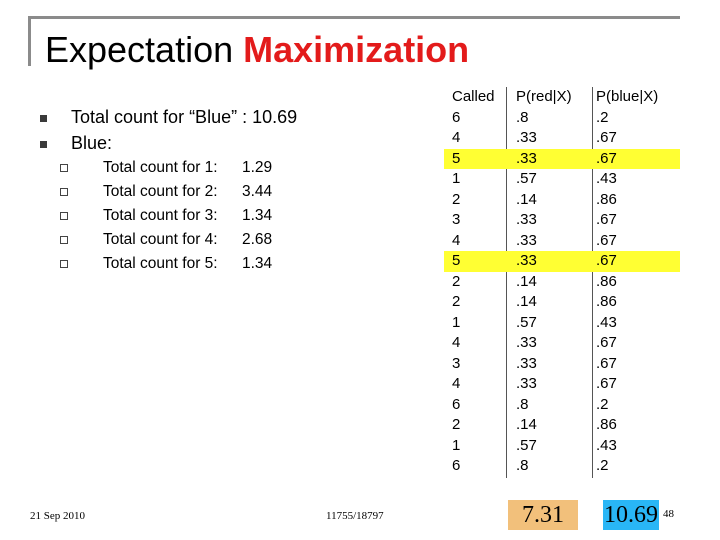  I want to click on title-frame, so click(354, 41).